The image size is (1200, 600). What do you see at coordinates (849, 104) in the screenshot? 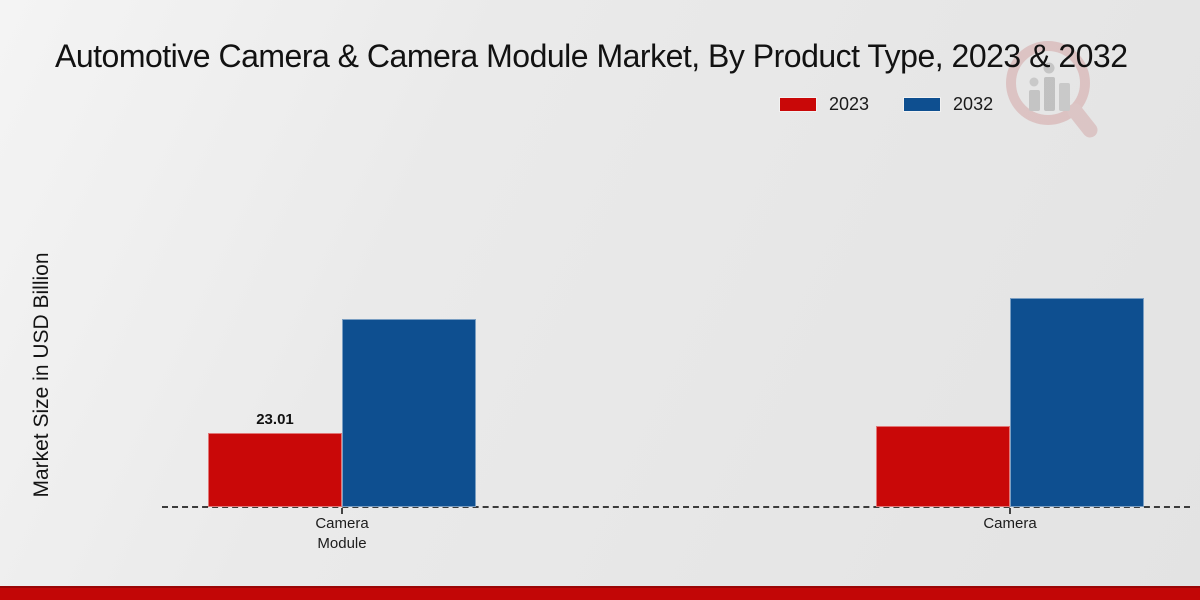
I see `legend-label-2023: 2023` at bounding box center [849, 104].